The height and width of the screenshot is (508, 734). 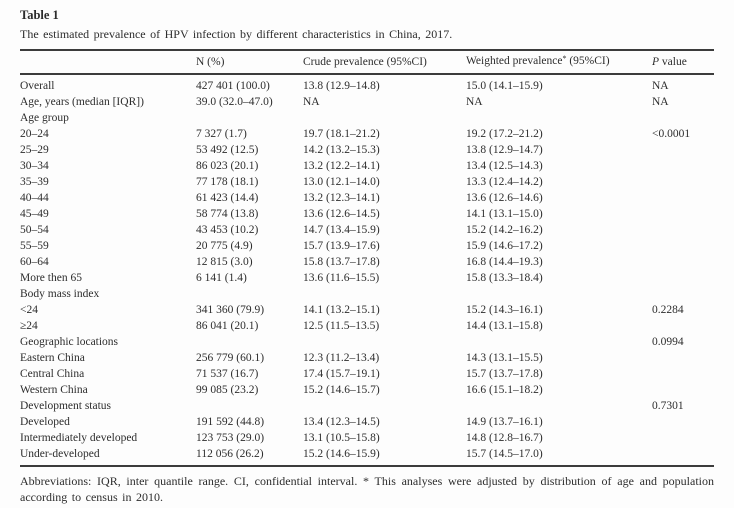 I want to click on cell-label: ≥24, so click(x=29, y=326).